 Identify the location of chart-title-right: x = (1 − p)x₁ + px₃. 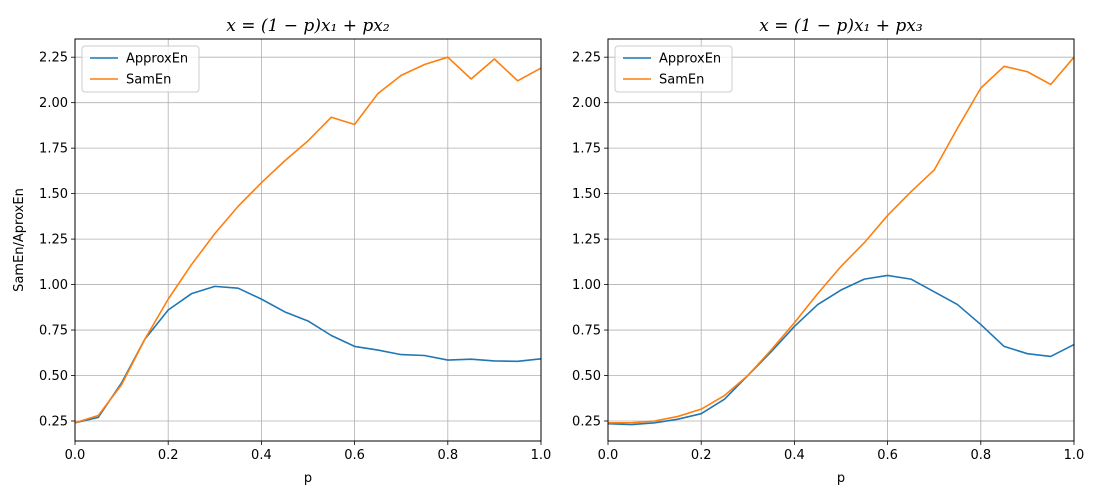
(841, 26).